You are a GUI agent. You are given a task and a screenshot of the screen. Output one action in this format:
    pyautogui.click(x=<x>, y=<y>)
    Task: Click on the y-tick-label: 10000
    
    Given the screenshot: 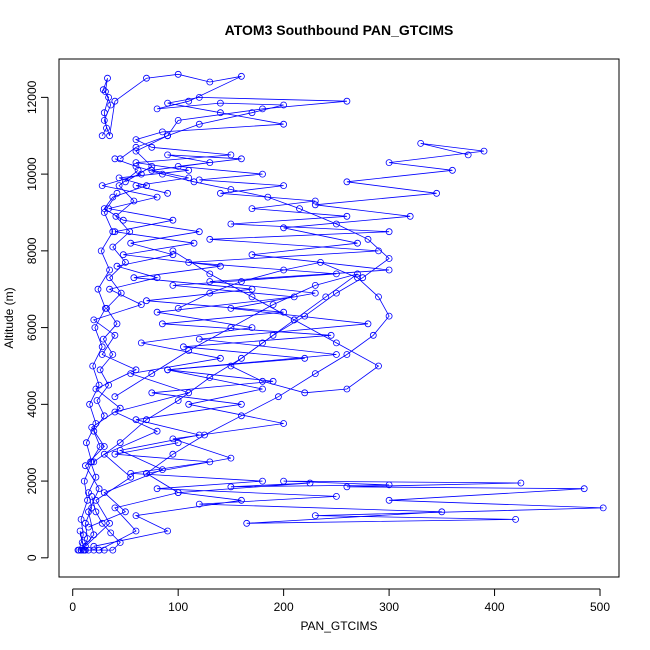 What is the action you would take?
    pyautogui.click(x=32, y=174)
    